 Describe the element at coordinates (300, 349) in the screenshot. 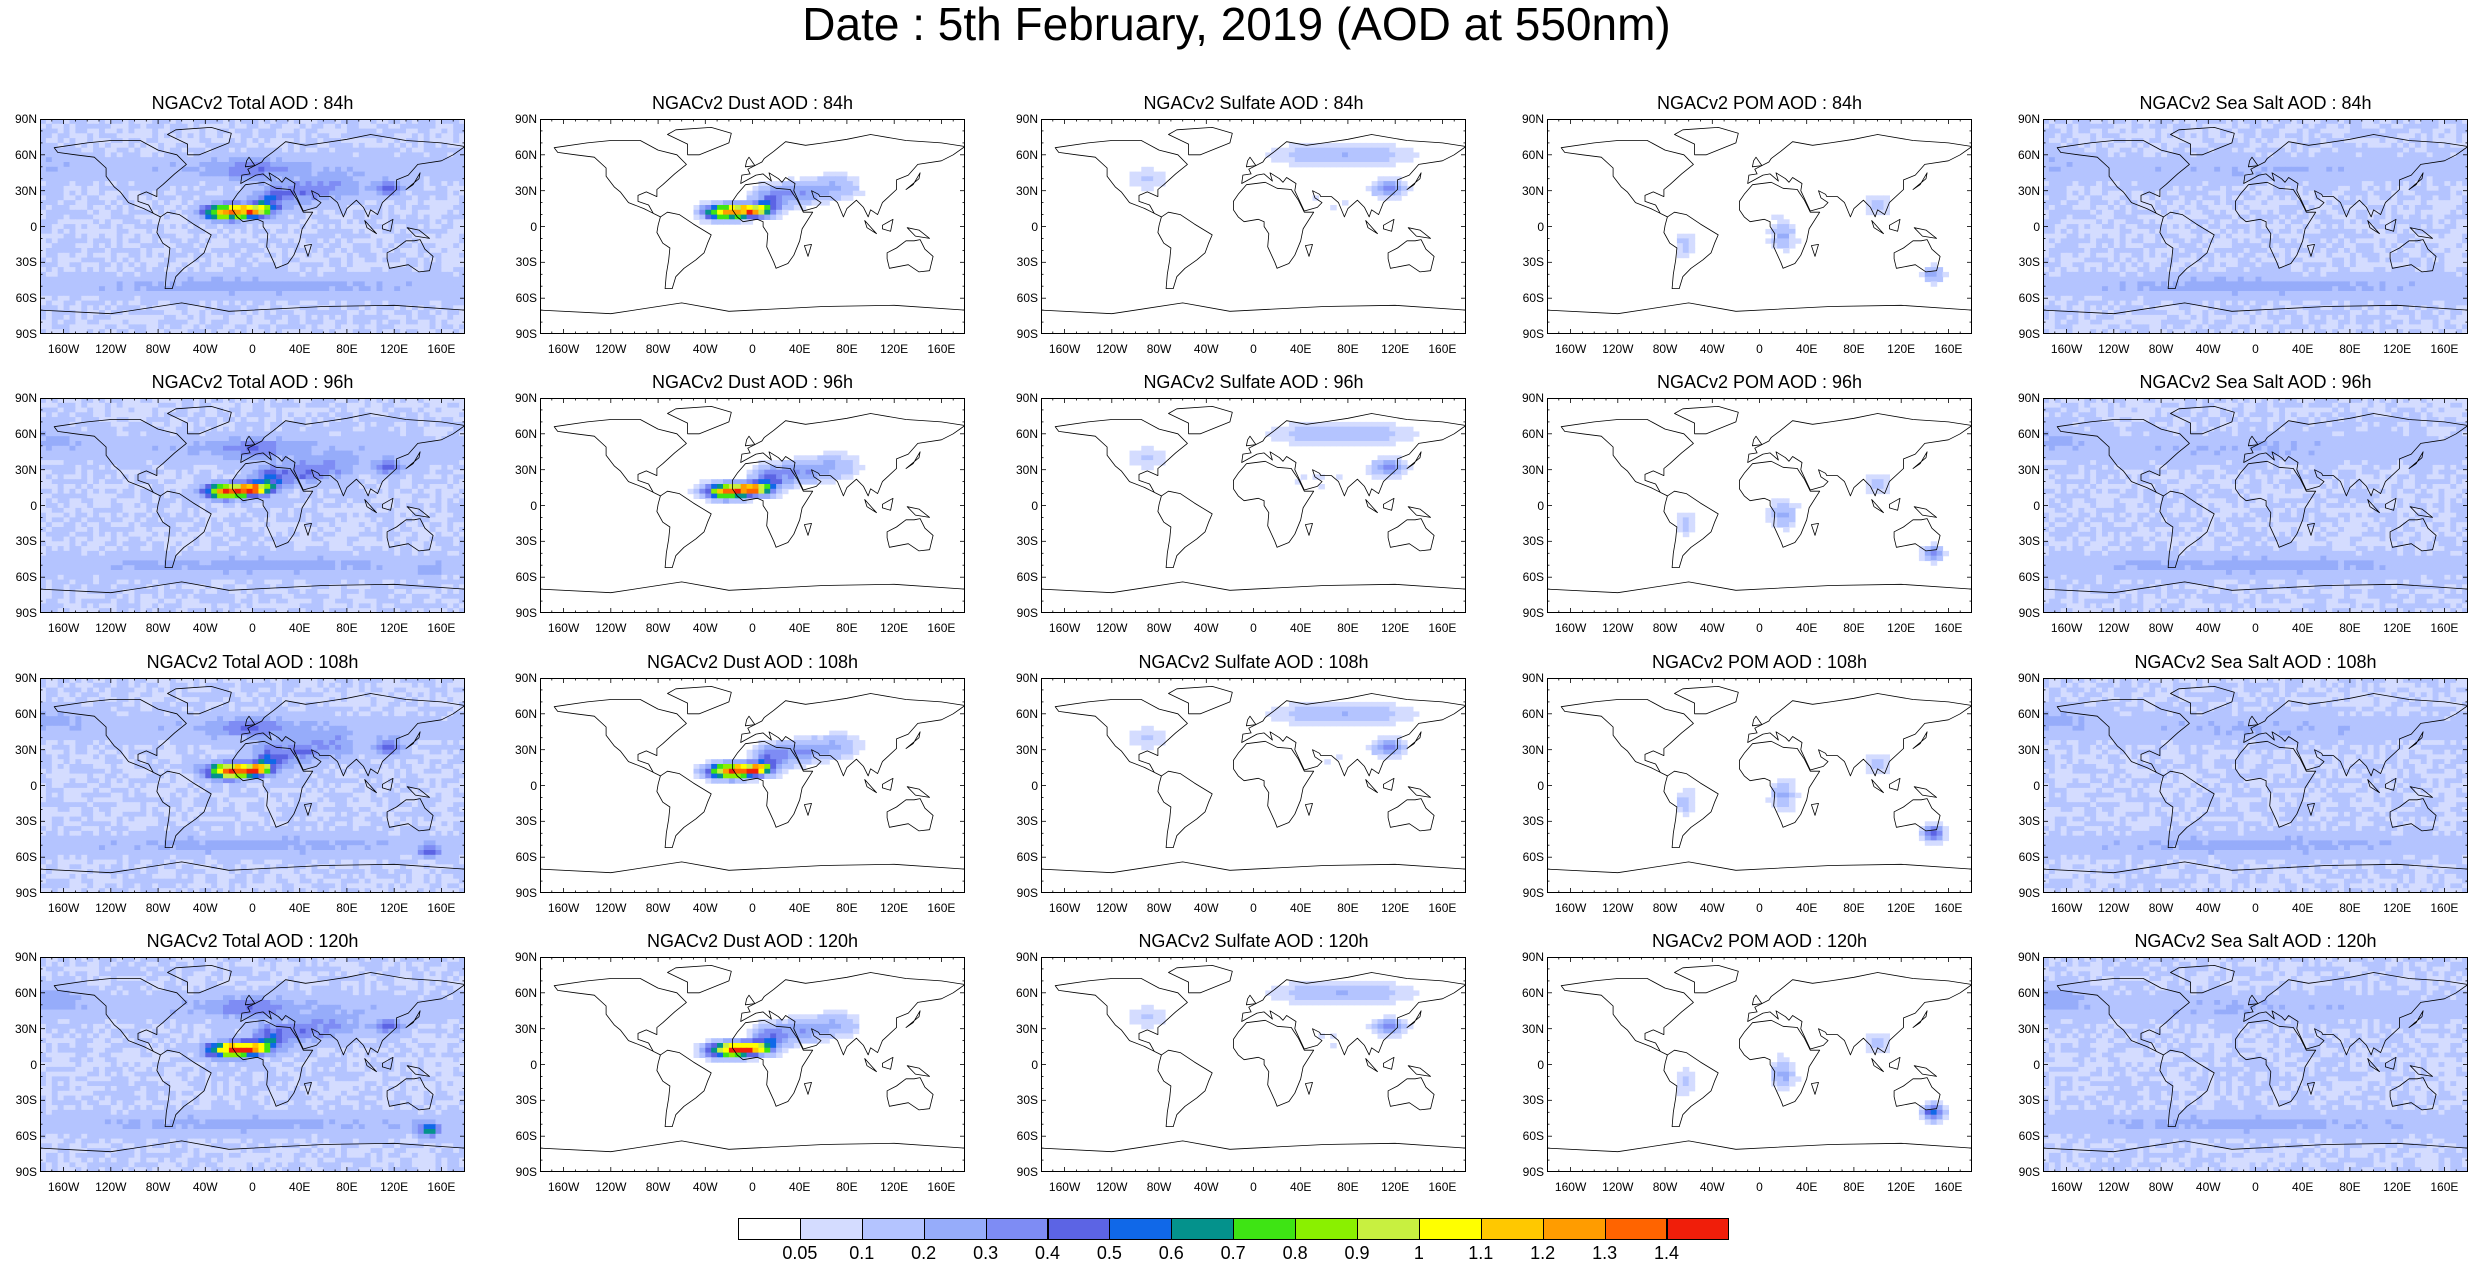

I see `lon-tick-label: 40E` at that location.